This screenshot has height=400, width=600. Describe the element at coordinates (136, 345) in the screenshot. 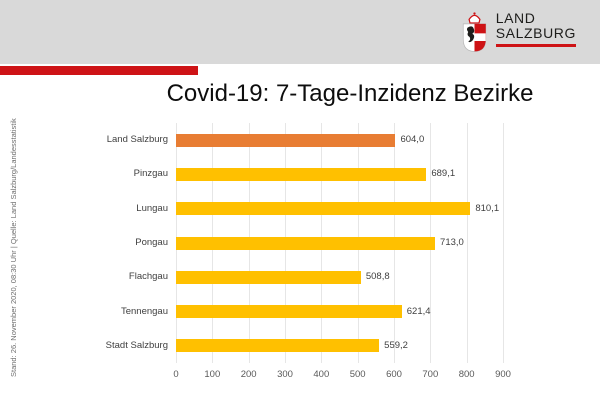

I see `category-label: Stadt Salzburg` at that location.